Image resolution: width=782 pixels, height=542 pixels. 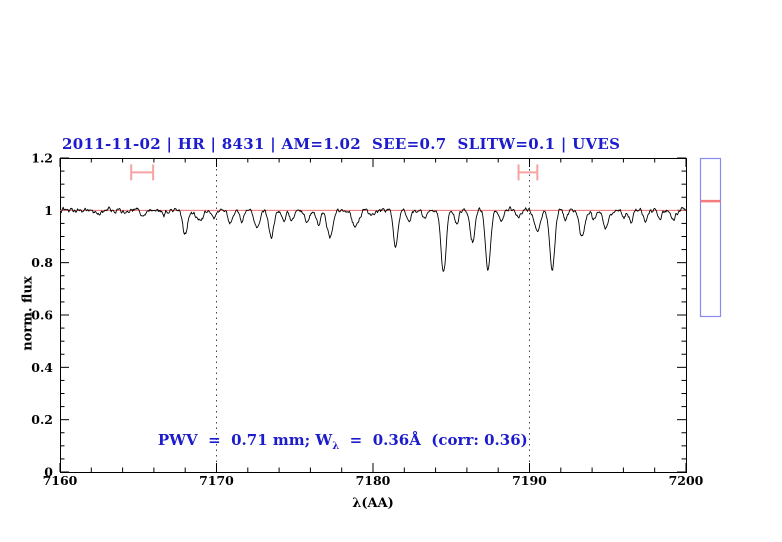 What do you see at coordinates (216, 480) in the screenshot?
I see `x-tick-label: 7170` at bounding box center [216, 480].